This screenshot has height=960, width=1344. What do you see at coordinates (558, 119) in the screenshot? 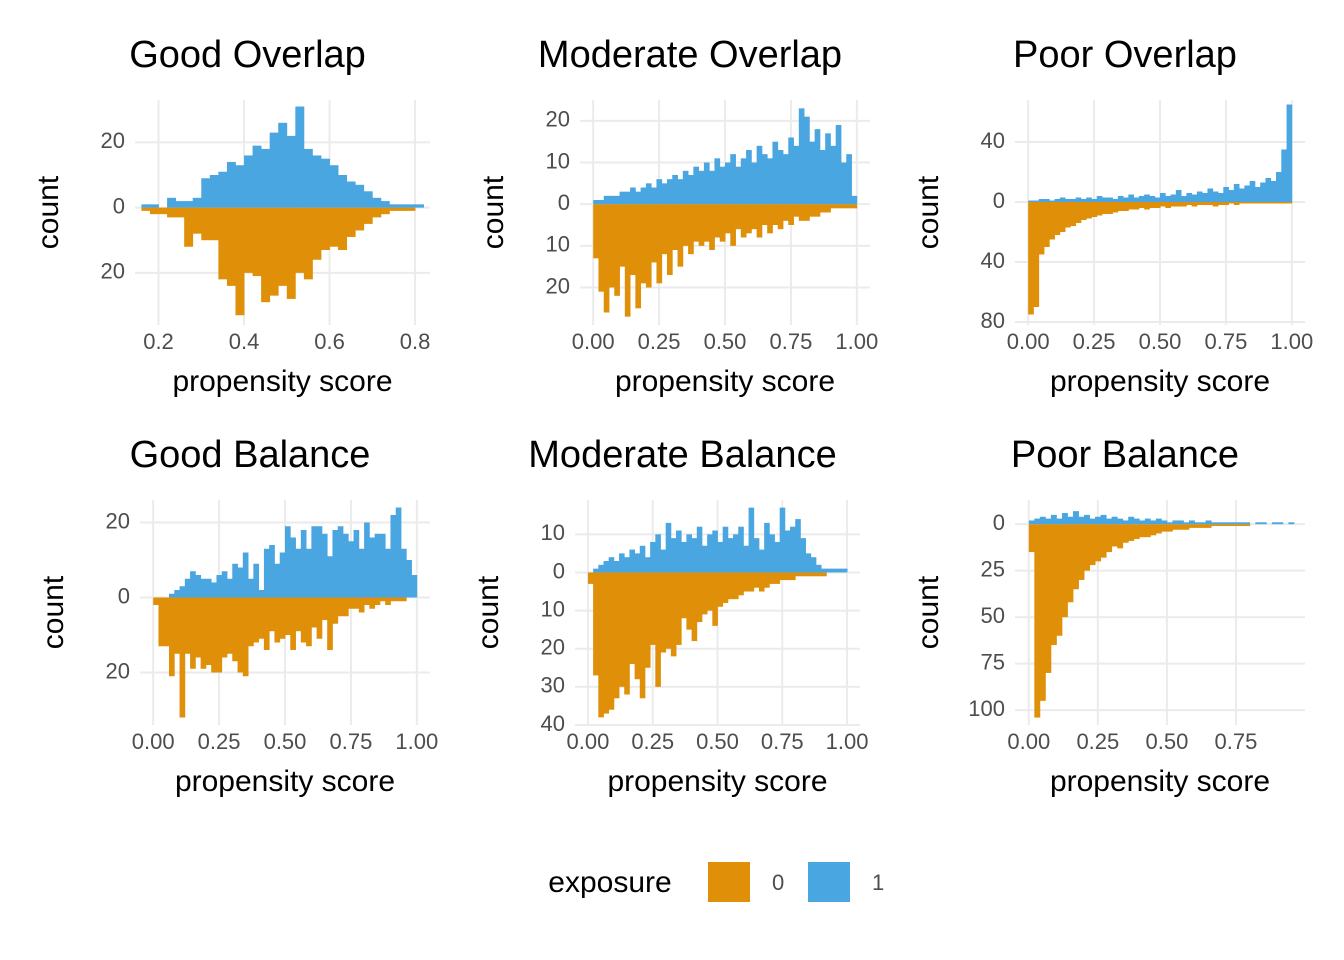
I see `y-tick-label: 20` at bounding box center [558, 119].